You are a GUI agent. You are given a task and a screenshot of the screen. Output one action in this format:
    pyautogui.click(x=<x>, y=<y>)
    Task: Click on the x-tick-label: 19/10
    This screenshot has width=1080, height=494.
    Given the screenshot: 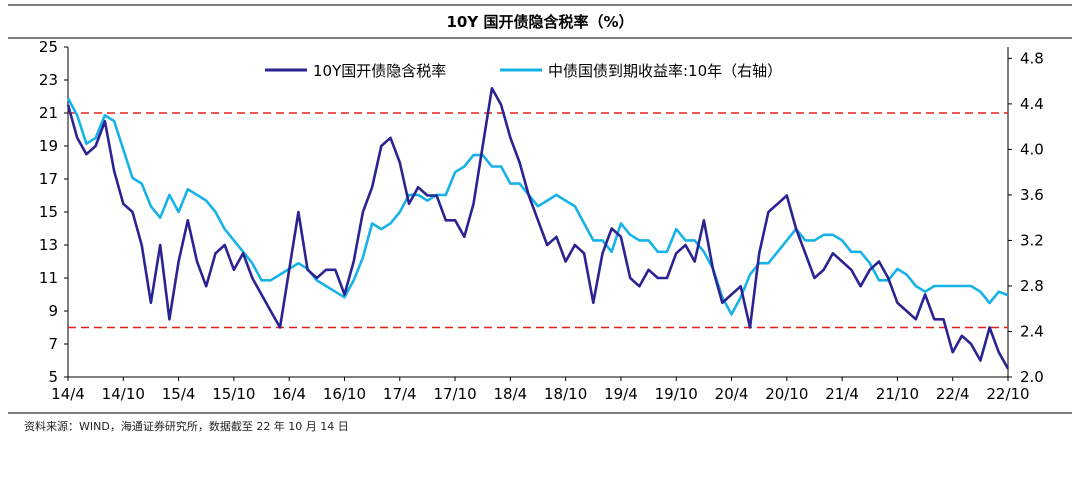 What is the action you would take?
    pyautogui.click(x=676, y=394)
    